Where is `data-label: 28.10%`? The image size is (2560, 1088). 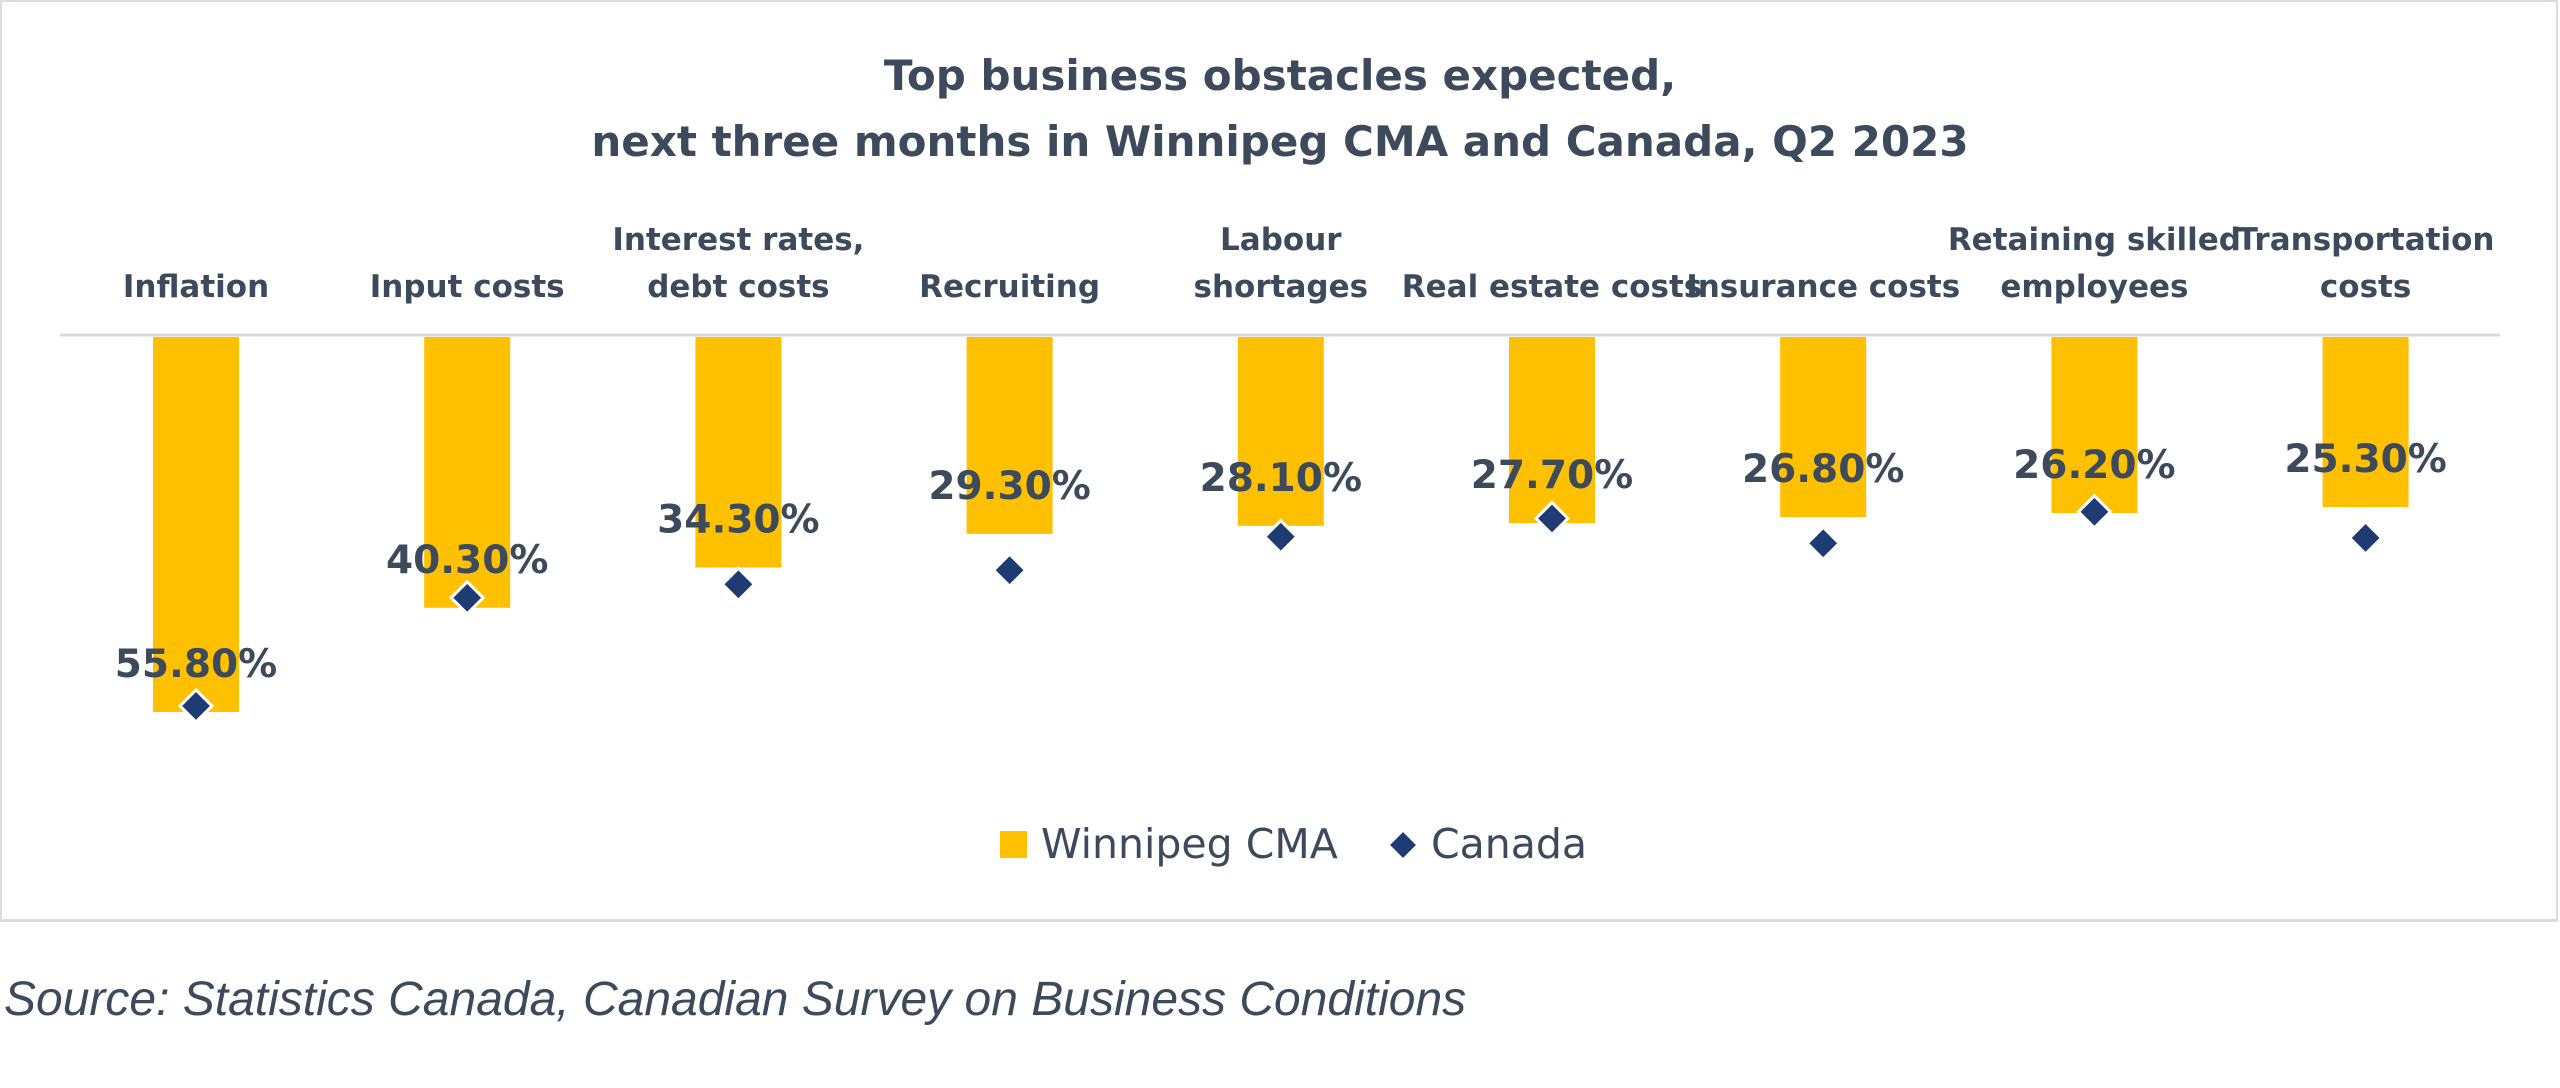
data-label: 28.10% is located at coordinates (1281, 478).